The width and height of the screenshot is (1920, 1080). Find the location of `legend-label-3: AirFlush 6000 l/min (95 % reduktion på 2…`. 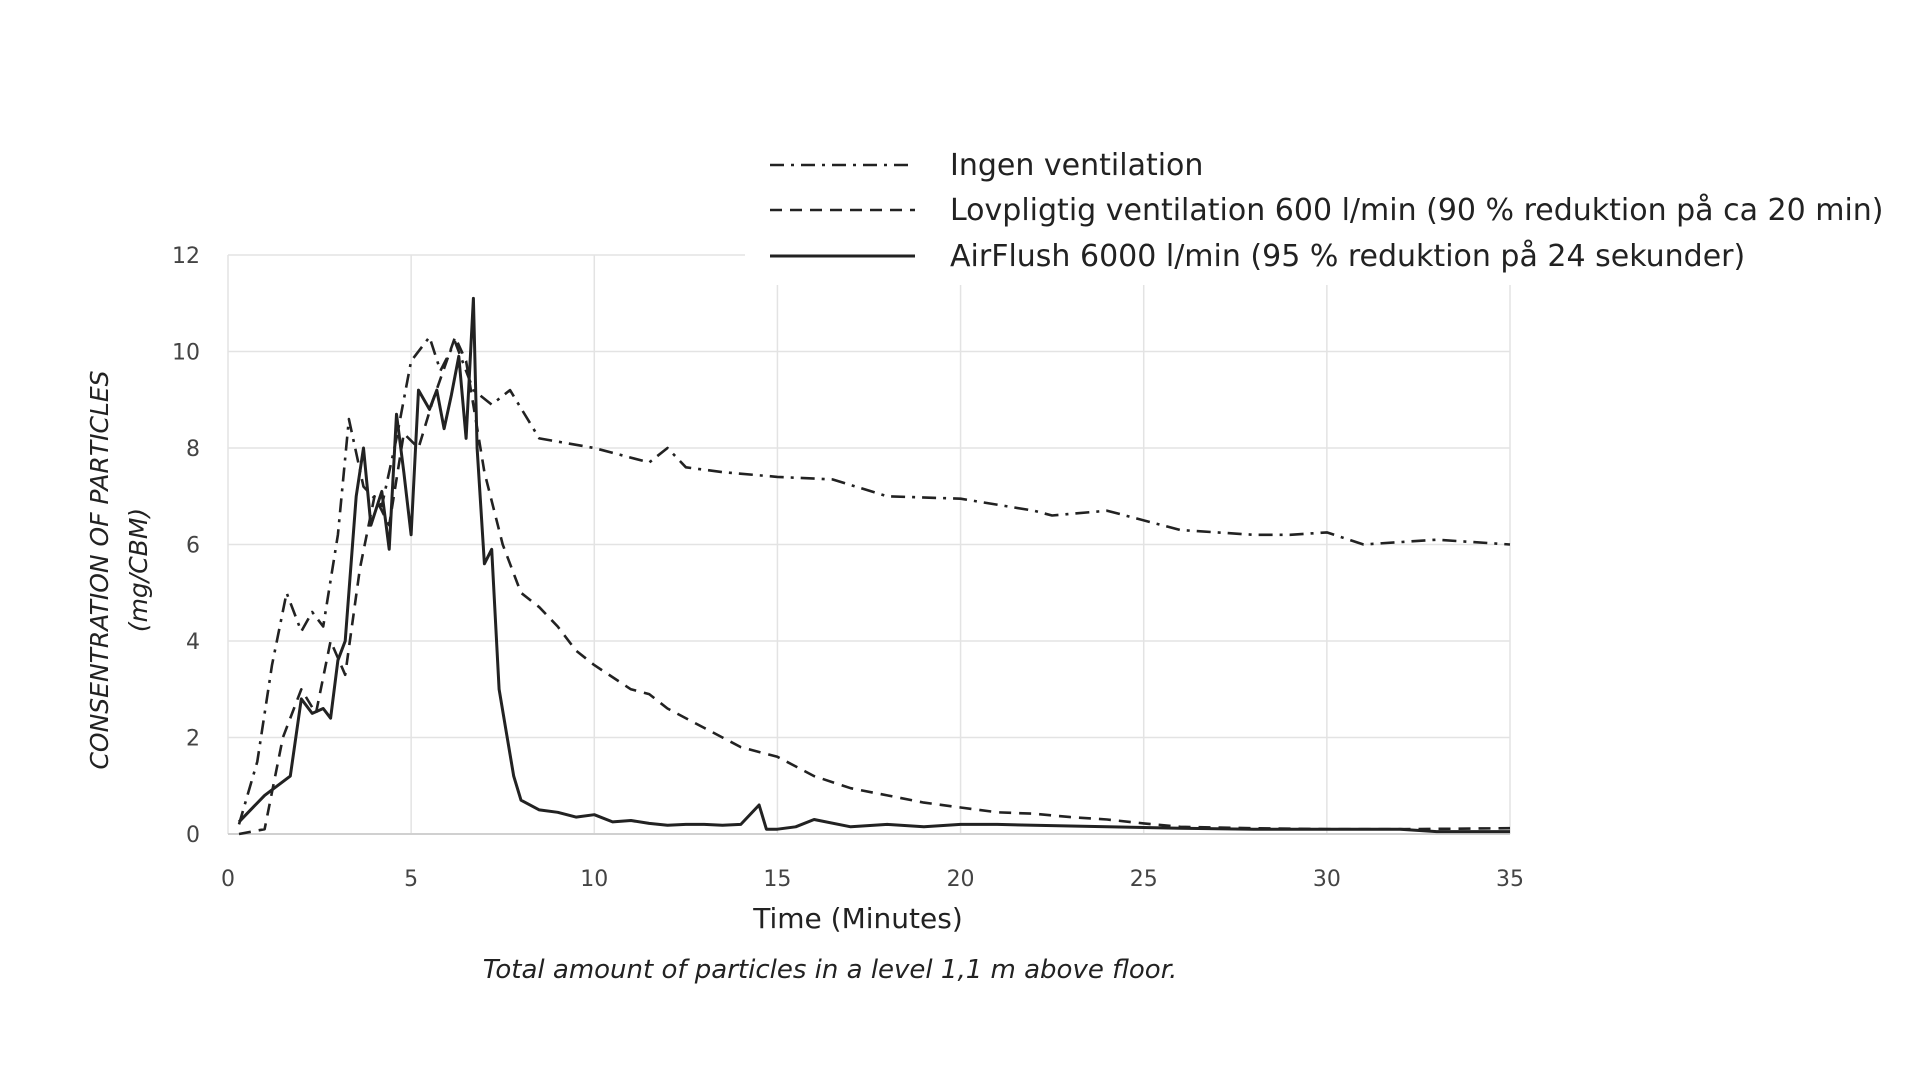

legend-label-3: AirFlush 6000 l/min (95 % reduktion på 2… is located at coordinates (1347, 256).